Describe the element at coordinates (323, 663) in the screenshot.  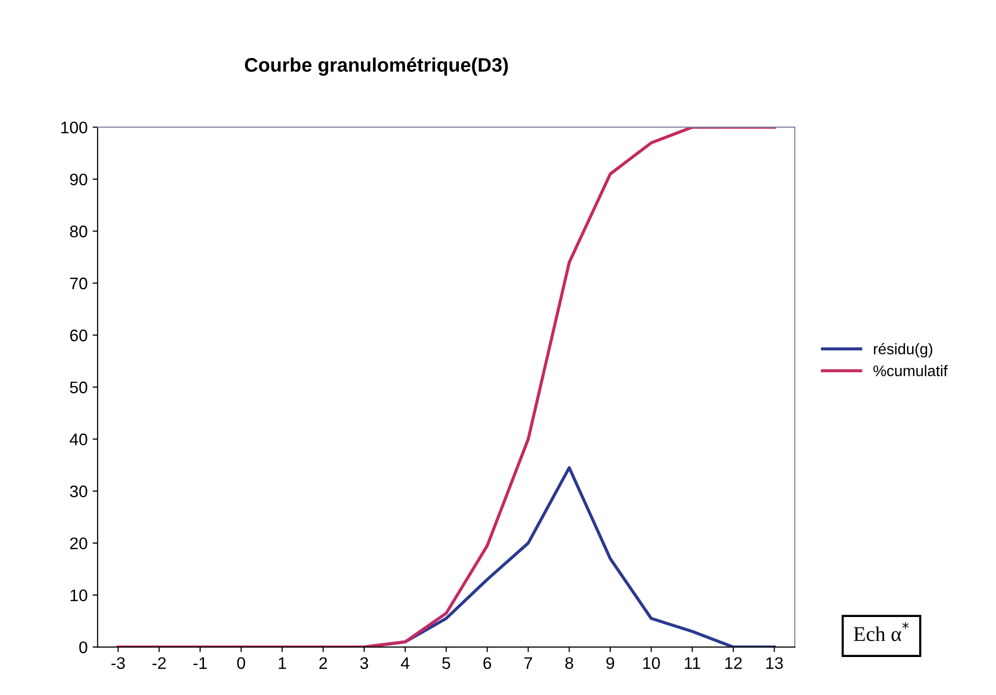
I see `x-tick-label: 2` at that location.